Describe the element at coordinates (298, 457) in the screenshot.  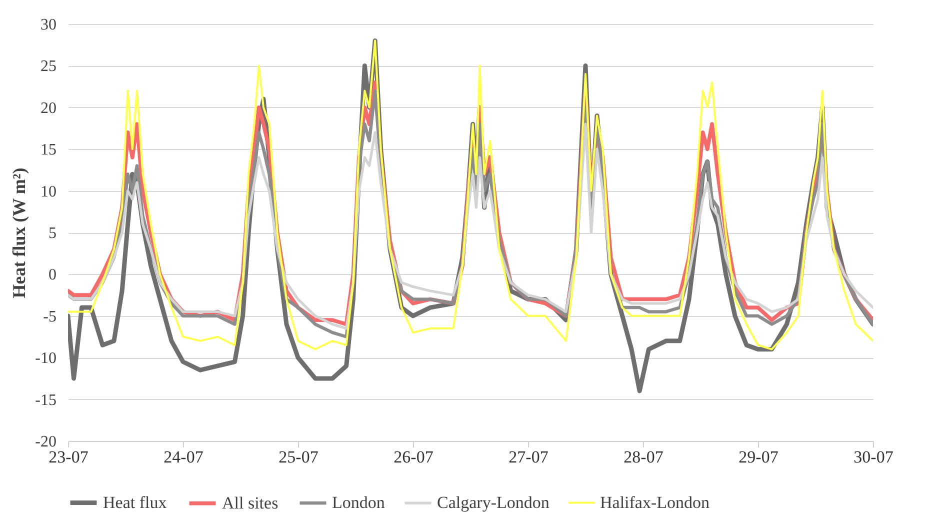
I see `x-tick-label: 25-07` at that location.